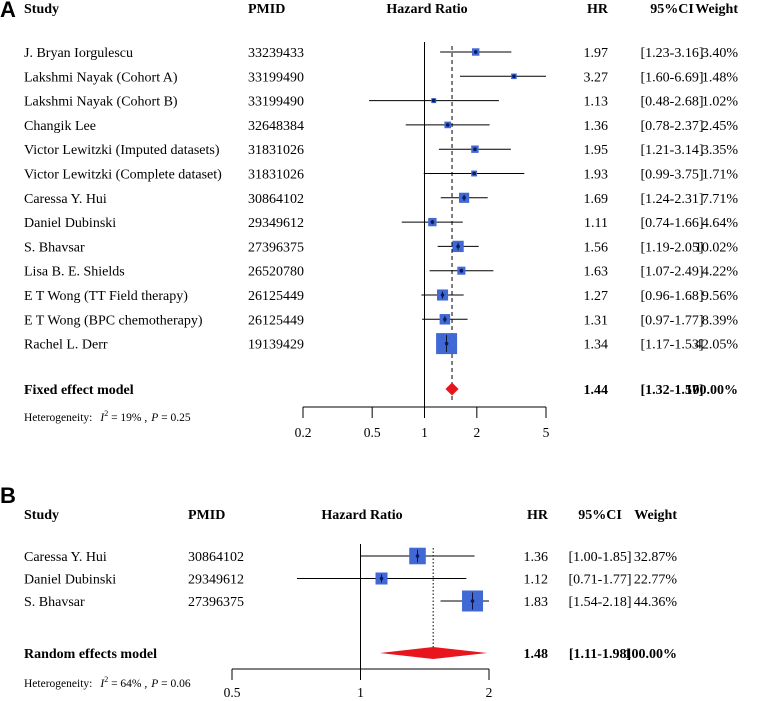 The width and height of the screenshot is (768, 701). What do you see at coordinates (174, 418) in the screenshot?
I see `het-p-value: = 0.25` at bounding box center [174, 418].